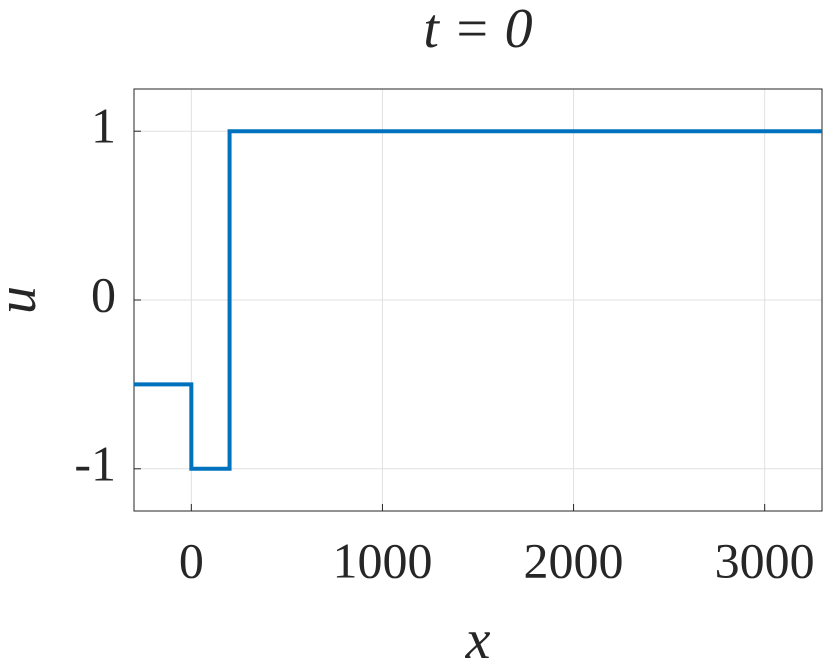 Image resolution: width=830 pixels, height=671 pixels. I want to click on y-axis-label: u, so click(24, 300).